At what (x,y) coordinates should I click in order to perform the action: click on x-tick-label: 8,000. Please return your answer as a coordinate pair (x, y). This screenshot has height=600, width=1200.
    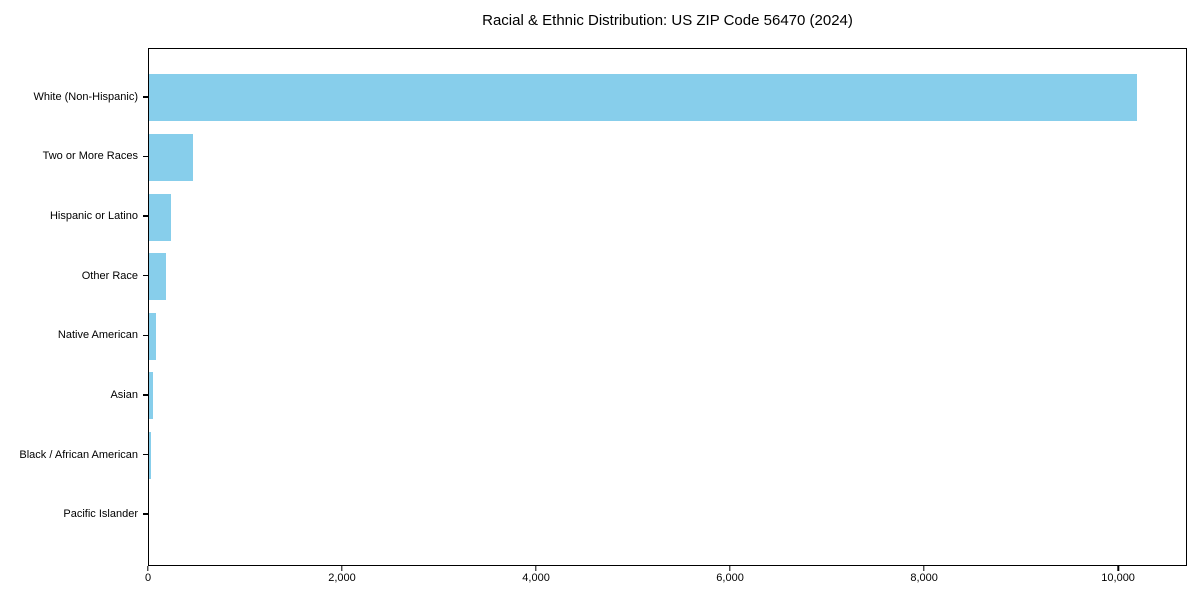
    Looking at the image, I should click on (924, 578).